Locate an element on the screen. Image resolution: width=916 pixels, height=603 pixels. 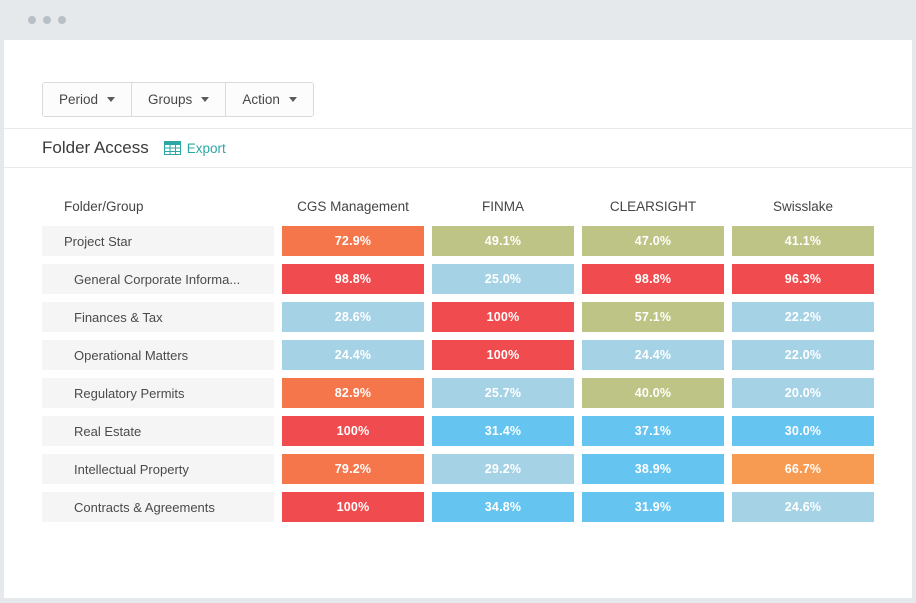
heatmap-cell: 96.3% is located at coordinates (803, 279).